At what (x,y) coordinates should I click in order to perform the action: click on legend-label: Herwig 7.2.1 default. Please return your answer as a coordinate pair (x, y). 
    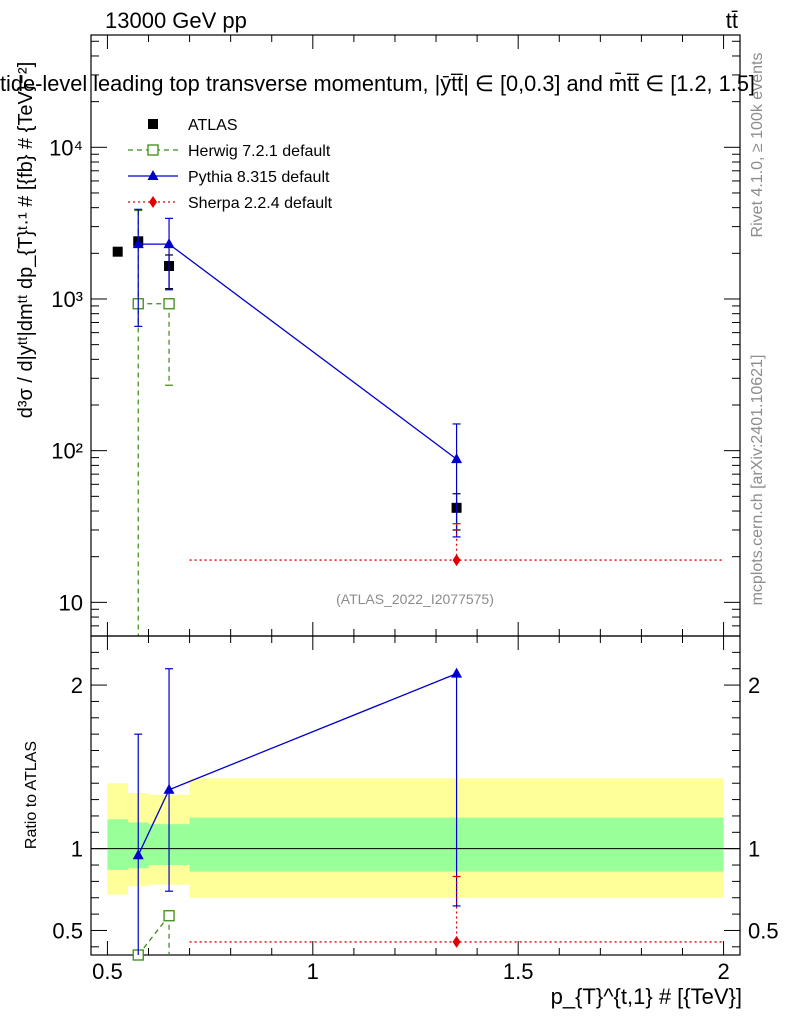
    Looking at the image, I should click on (259, 151).